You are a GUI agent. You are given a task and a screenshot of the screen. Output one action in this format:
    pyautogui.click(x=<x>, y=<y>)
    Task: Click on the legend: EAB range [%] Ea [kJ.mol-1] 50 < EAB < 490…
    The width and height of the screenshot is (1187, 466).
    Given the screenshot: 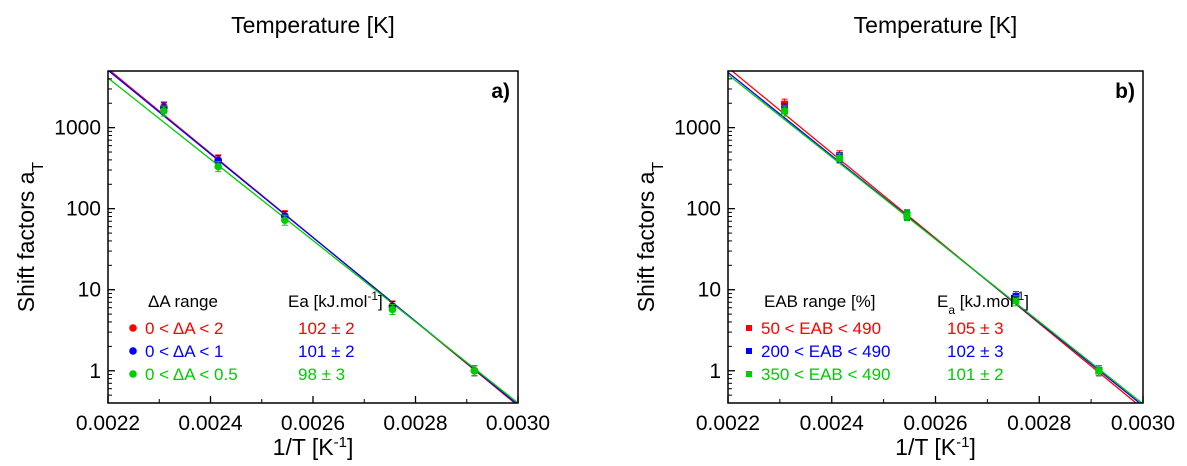 What is the action you would take?
    pyautogui.click(x=887, y=336)
    